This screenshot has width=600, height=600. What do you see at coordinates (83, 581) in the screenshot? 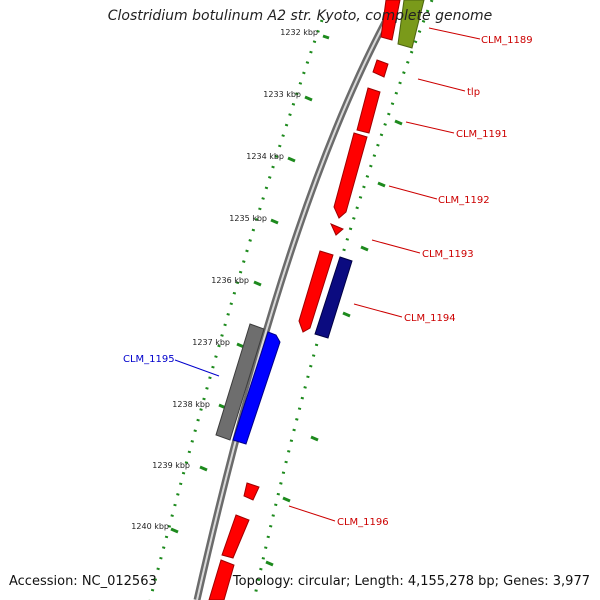
I see `accession-text: Accession: NC_012563` at bounding box center [83, 581].